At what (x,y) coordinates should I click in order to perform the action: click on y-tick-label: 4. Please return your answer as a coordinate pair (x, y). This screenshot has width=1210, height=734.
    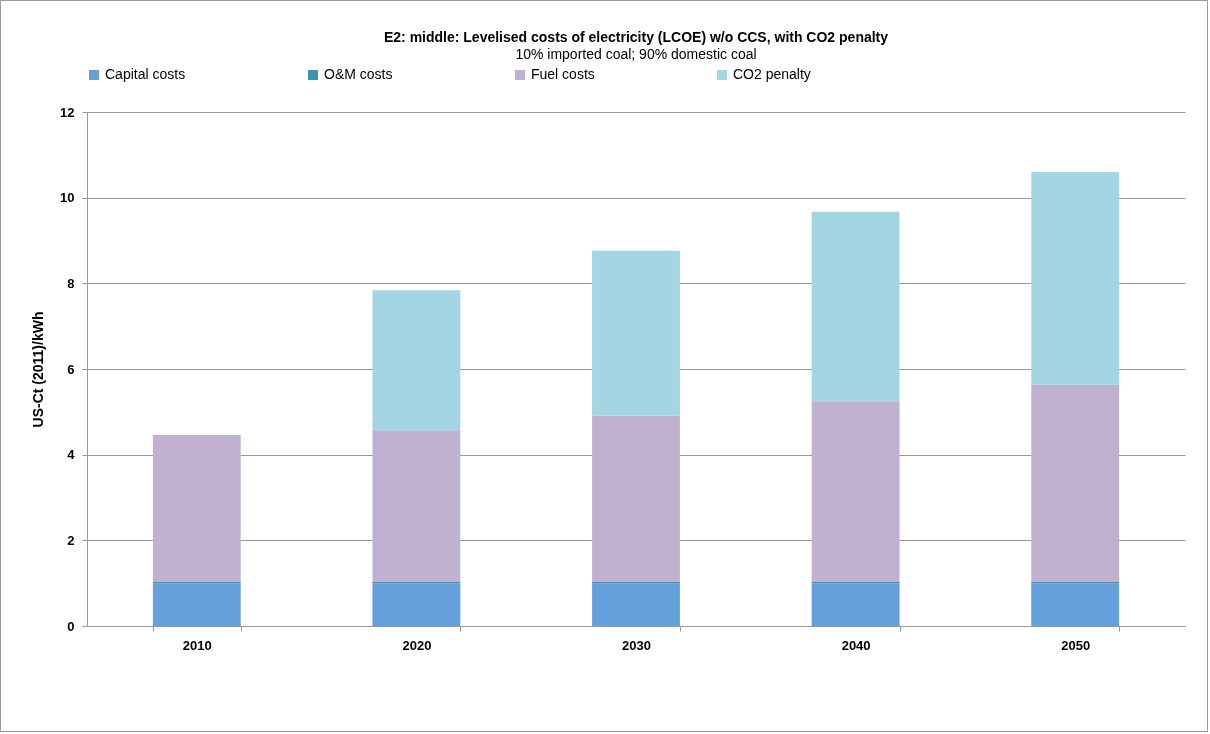
    Looking at the image, I should click on (71, 455).